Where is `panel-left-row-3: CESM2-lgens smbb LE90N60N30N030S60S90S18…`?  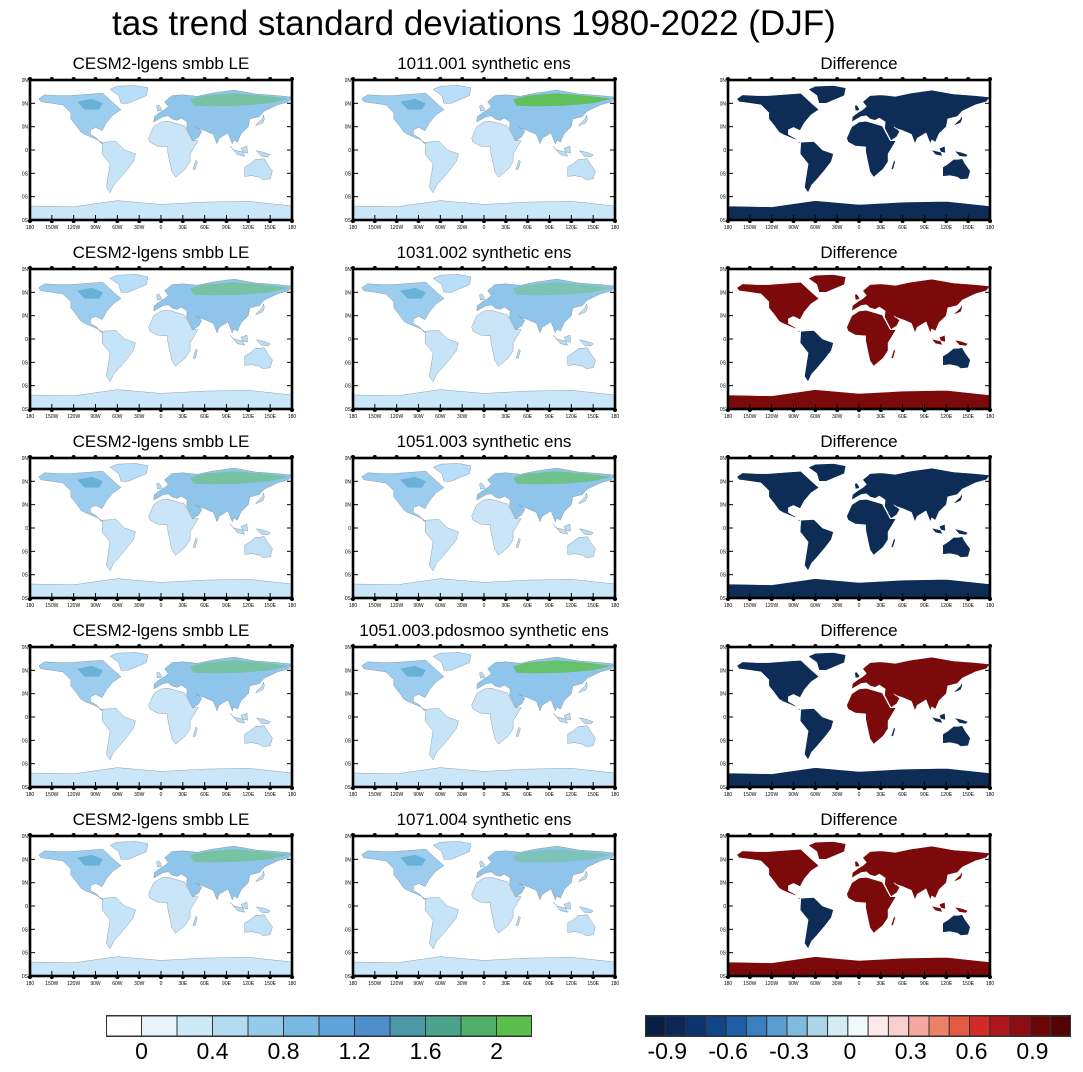 panel-left-row-3: CESM2-lgens smbb LE90N60N30N030S60S90S18… is located at coordinates (161, 522).